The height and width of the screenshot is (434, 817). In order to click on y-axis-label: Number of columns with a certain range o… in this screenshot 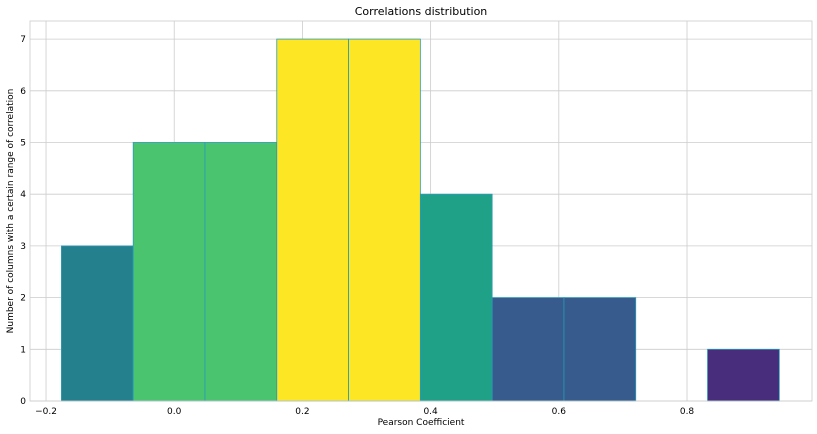, I will do `click(11, 211)`.